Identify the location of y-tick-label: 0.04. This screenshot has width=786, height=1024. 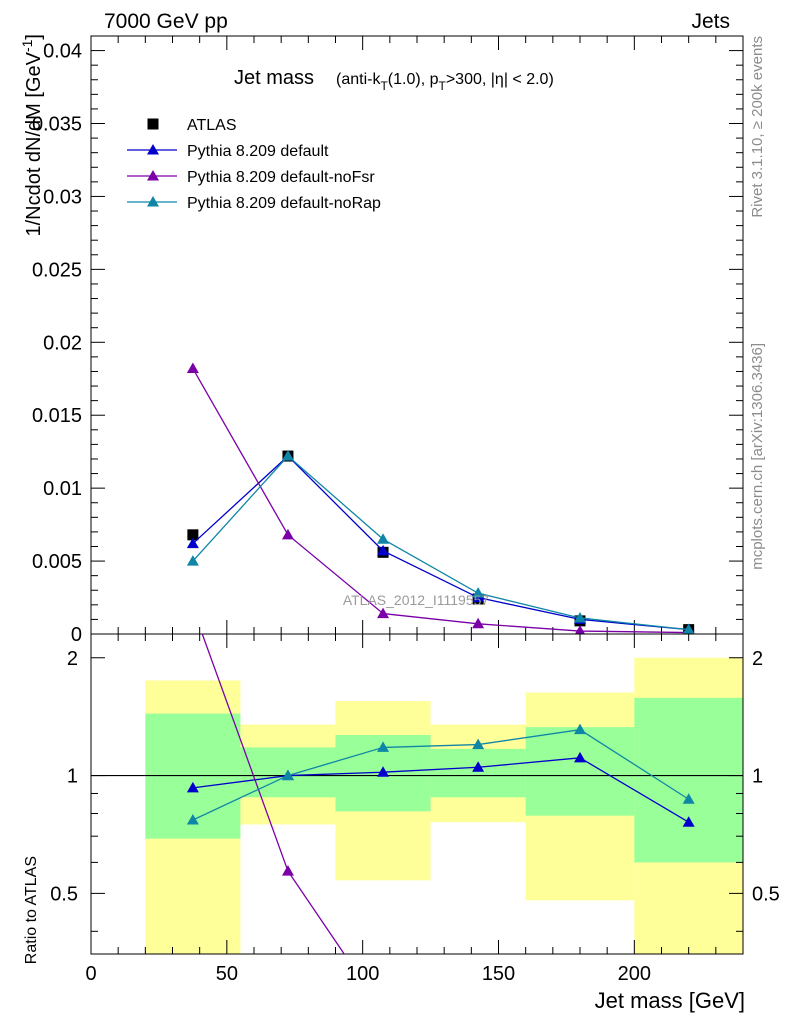
(62, 52).